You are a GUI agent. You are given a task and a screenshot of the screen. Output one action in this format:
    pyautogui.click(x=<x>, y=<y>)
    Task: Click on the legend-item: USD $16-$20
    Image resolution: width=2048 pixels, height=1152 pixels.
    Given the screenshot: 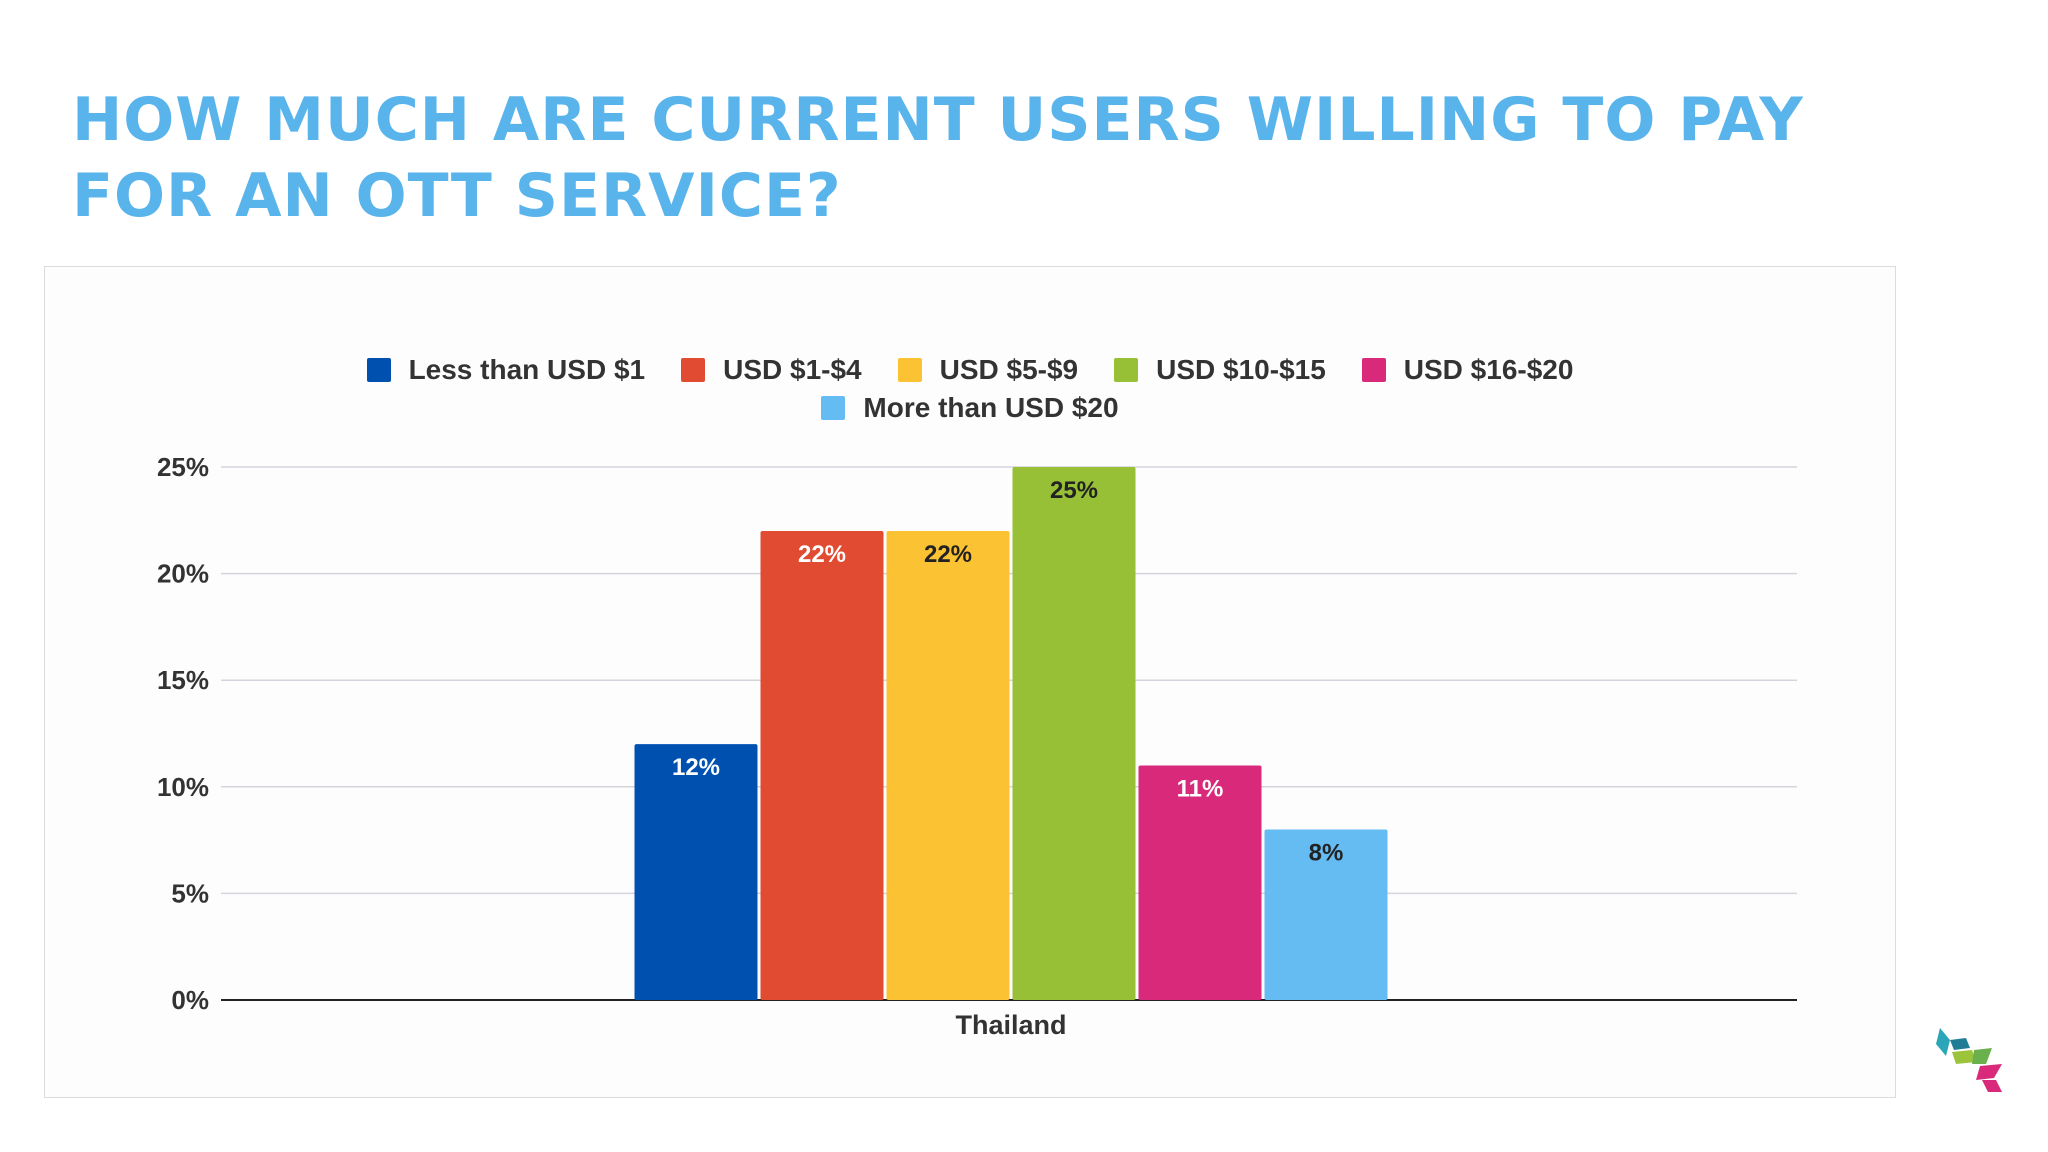 What is the action you would take?
    pyautogui.click(x=1467, y=369)
    